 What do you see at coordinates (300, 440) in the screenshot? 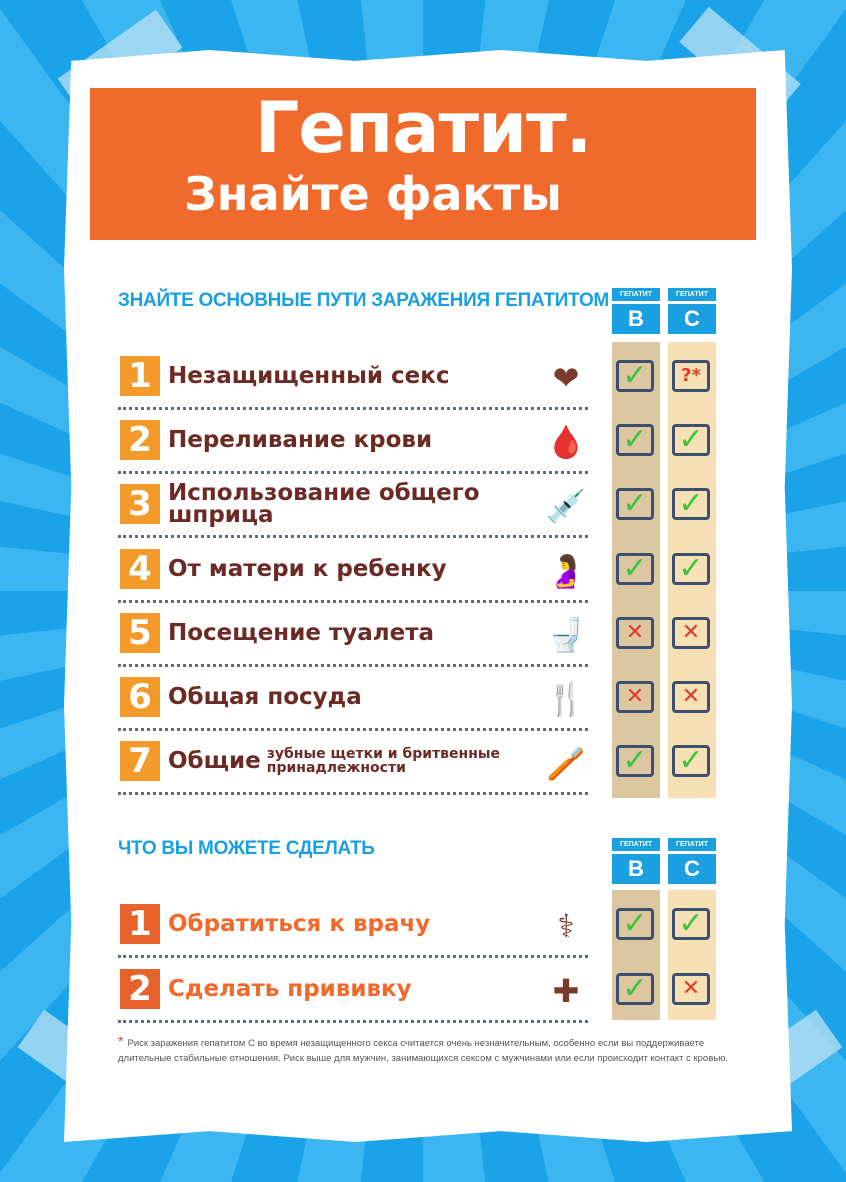
I see `row-label-text: Переливание крови` at bounding box center [300, 440].